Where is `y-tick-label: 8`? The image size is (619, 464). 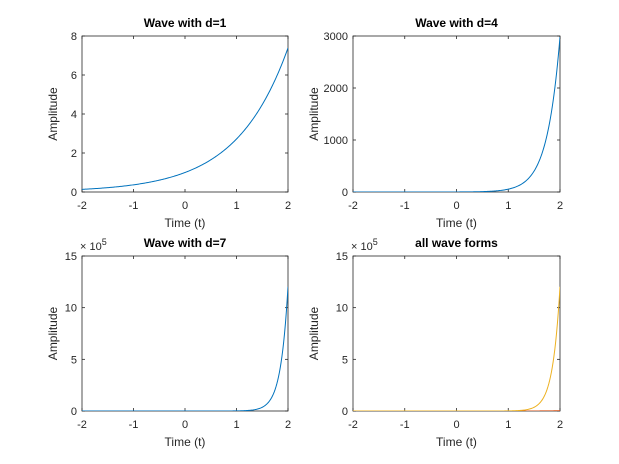 y-tick-label: 8 is located at coordinates (74, 37).